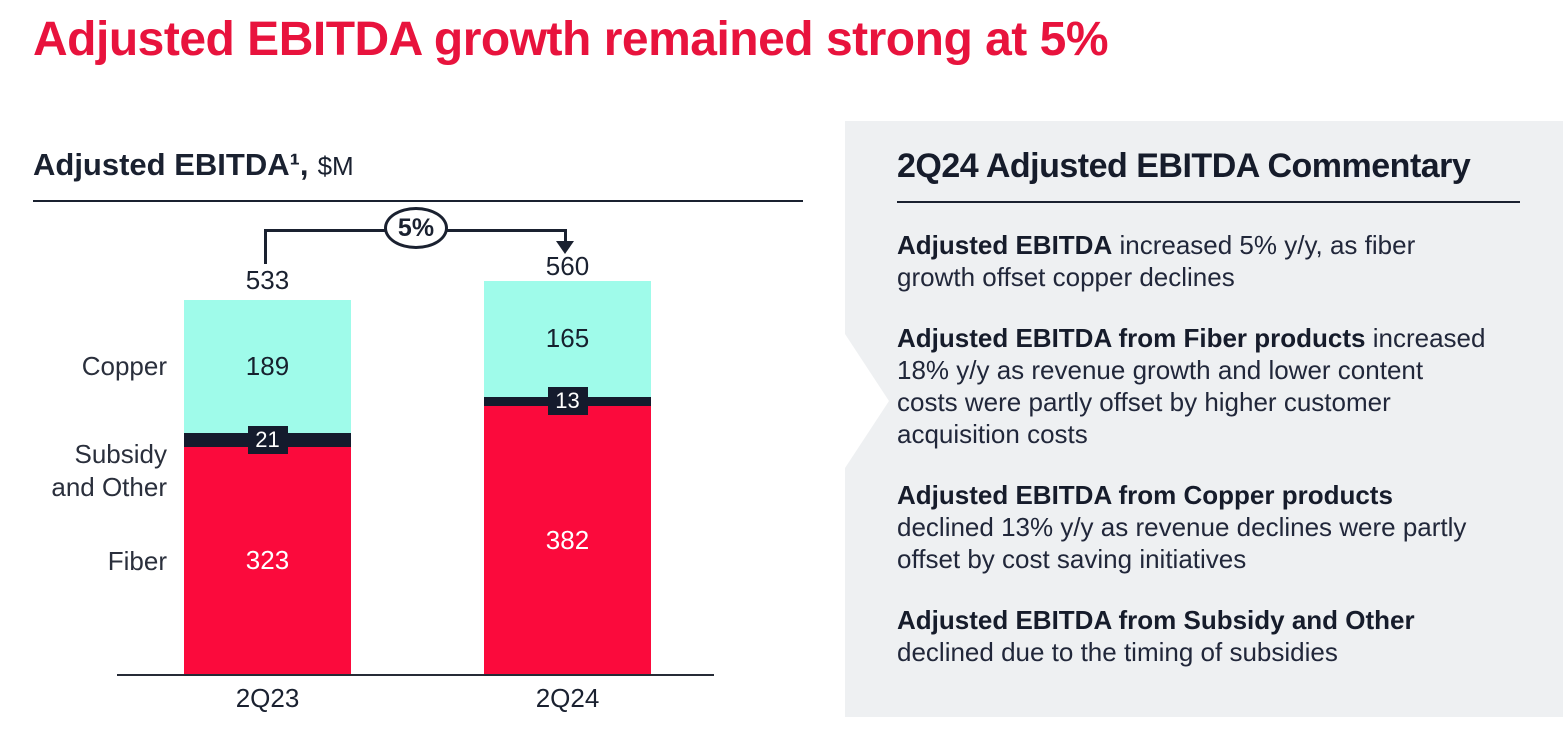  I want to click on bar-segment-copper-2q24: 165, so click(567, 339).